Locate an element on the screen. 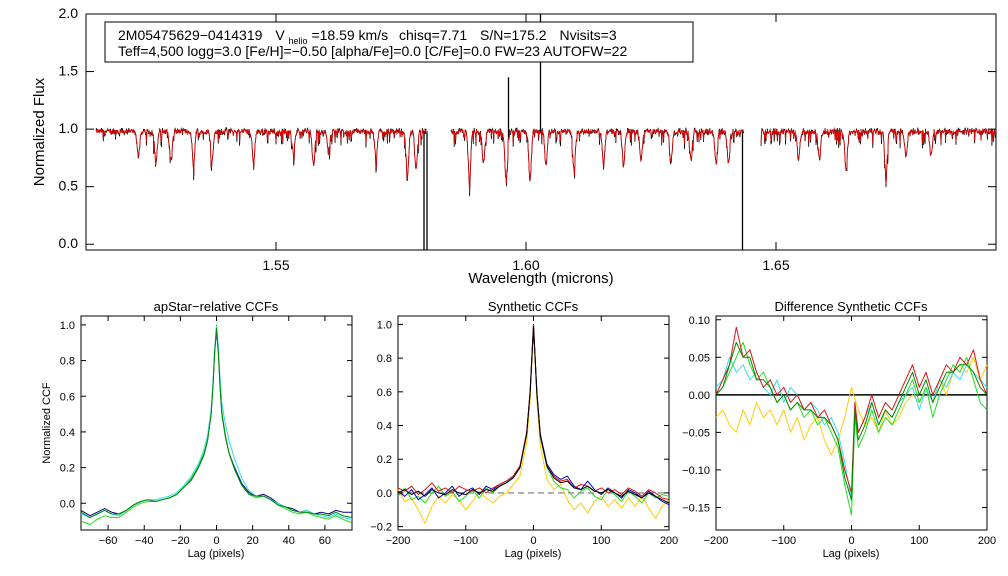  synthetic-y-tick-label: −0.2 is located at coordinates (381, 528).